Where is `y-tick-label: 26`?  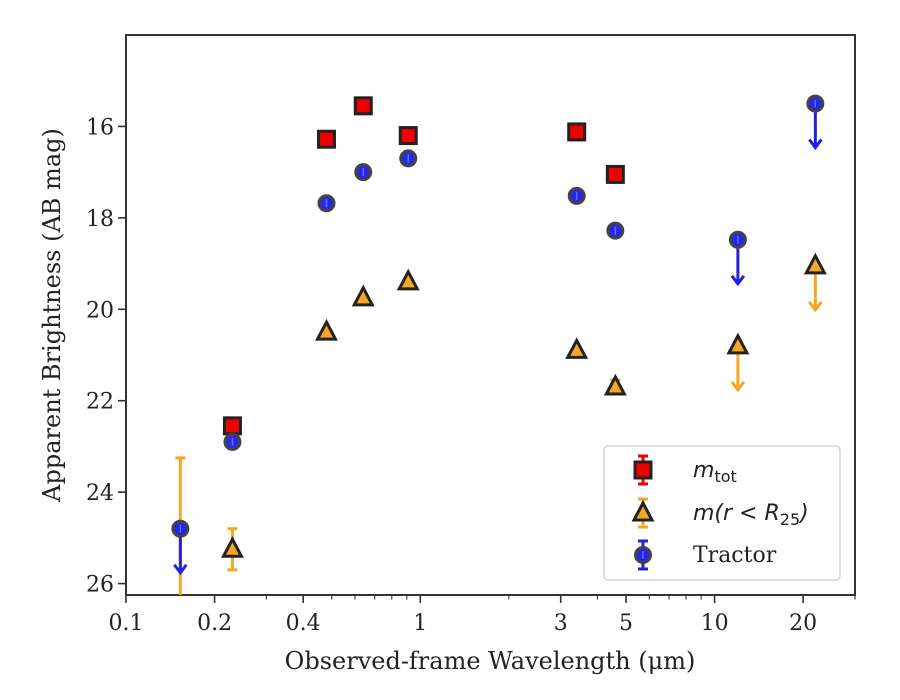 y-tick-label: 26 is located at coordinates (100, 585).